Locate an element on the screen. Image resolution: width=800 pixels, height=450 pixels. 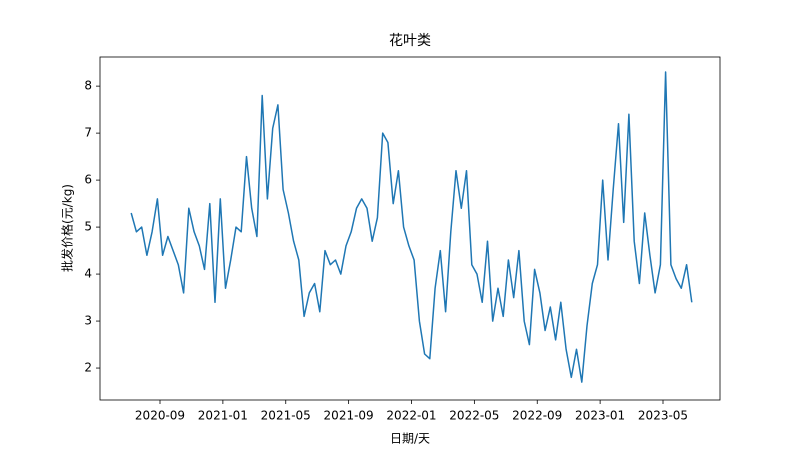
y-tick-label: 3 is located at coordinates (88, 321).